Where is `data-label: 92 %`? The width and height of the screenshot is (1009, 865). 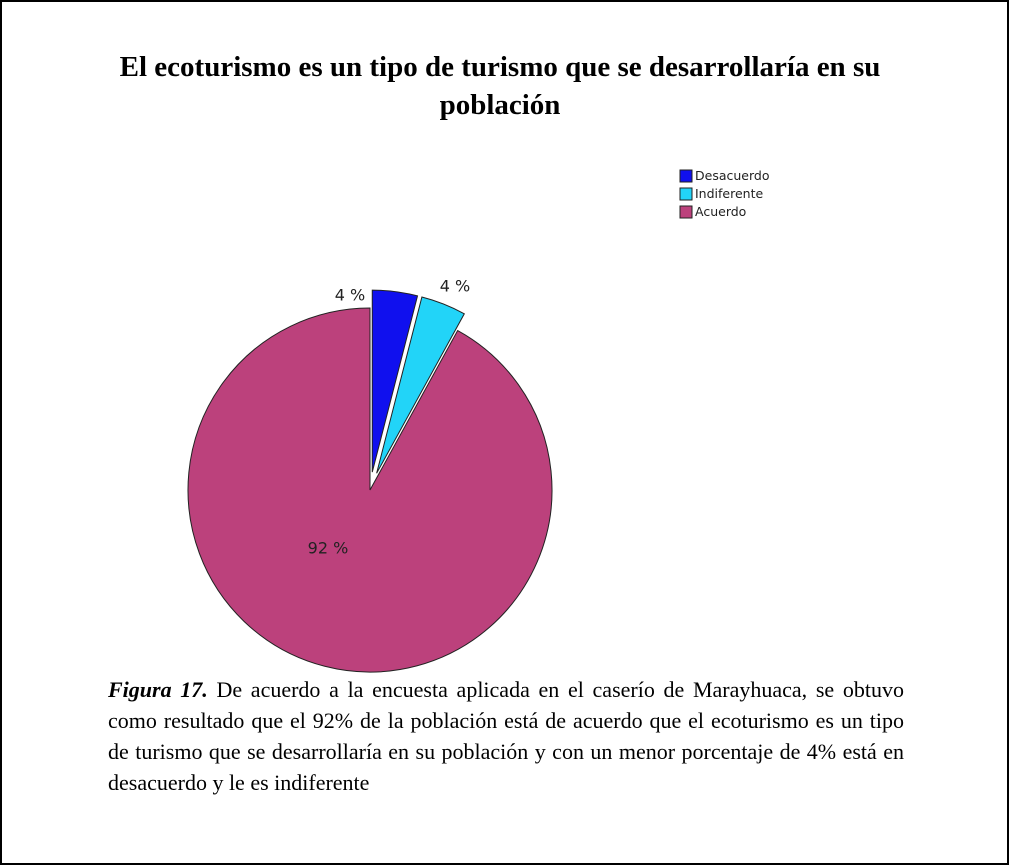 data-label: 92 % is located at coordinates (328, 548).